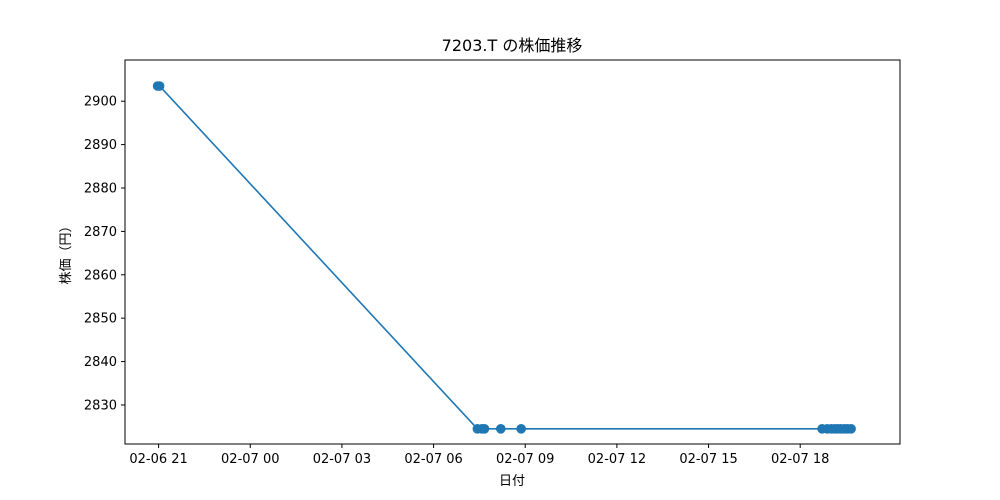  What do you see at coordinates (100, 232) in the screenshot?
I see `y-tick-label: 2870` at bounding box center [100, 232].